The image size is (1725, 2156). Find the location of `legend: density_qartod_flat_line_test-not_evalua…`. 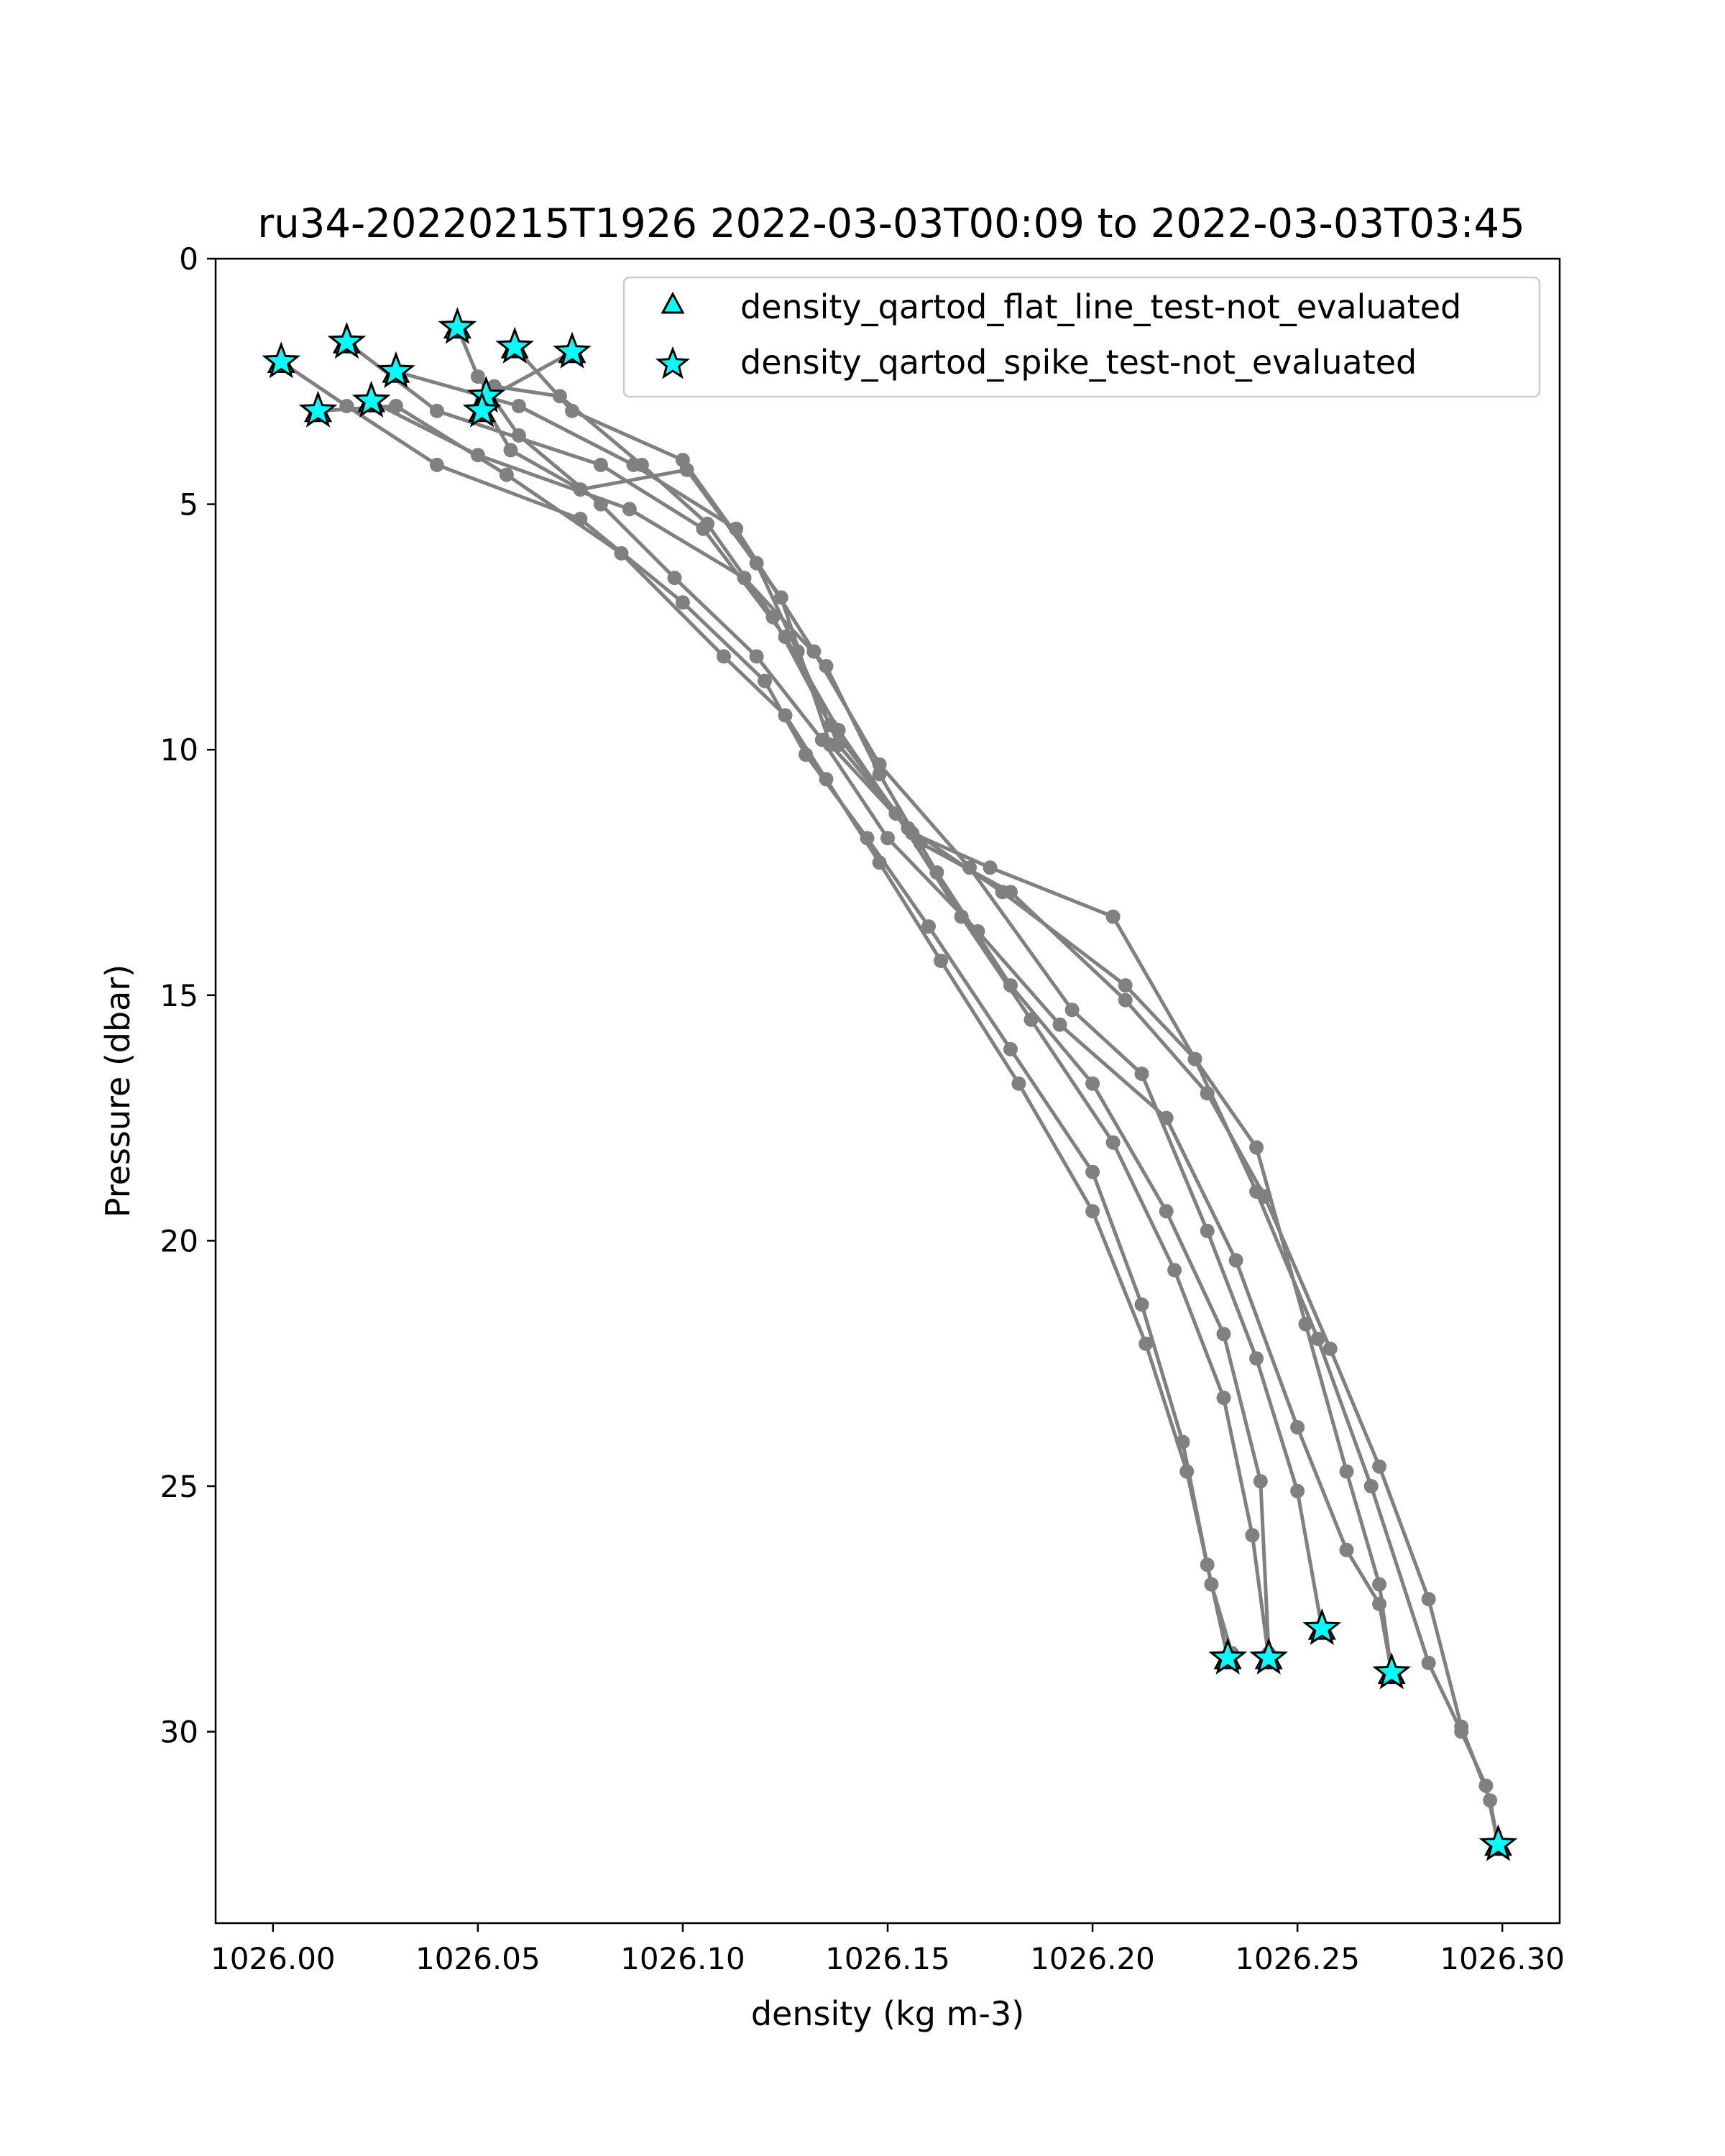

legend: density_qartod_flat_line_test-not_evalua… is located at coordinates (1081, 337).